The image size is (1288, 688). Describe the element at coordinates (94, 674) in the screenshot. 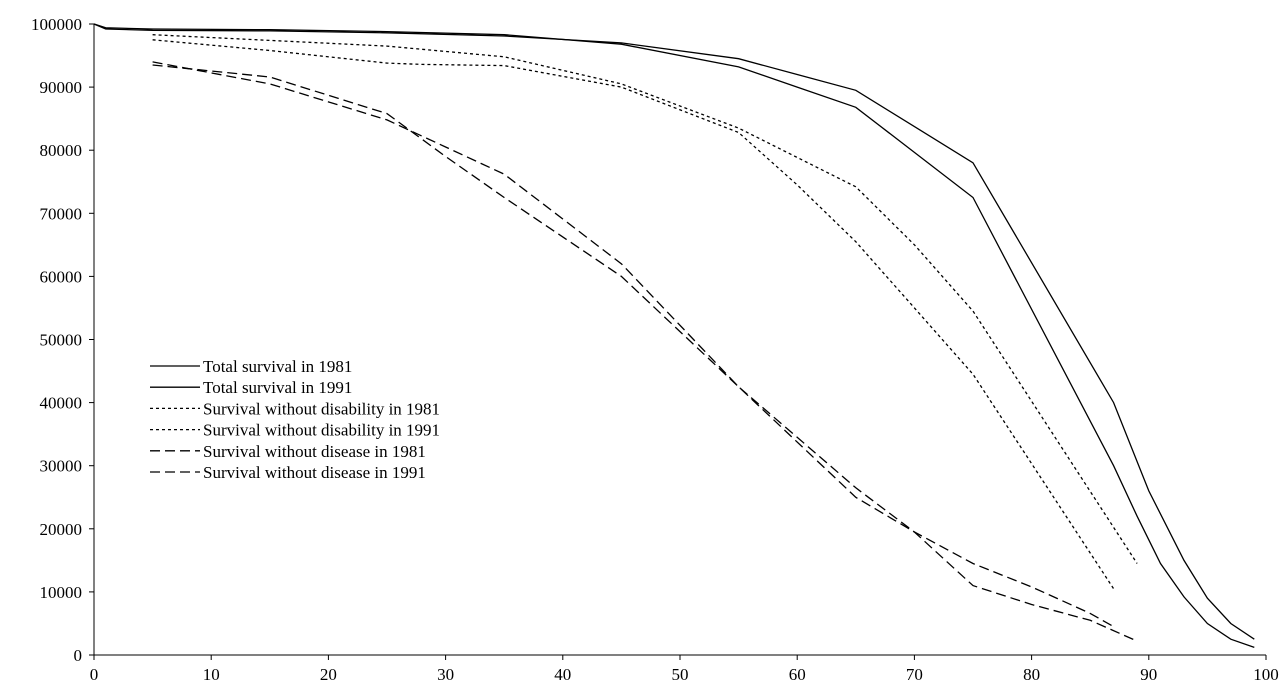

I see `x-tick-label: 0` at that location.